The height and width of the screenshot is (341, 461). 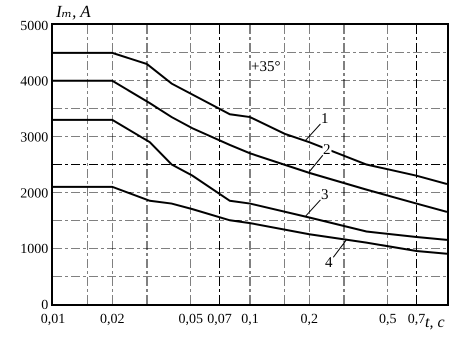 I want to click on y-tick-label: 3000, so click(x=34, y=138).